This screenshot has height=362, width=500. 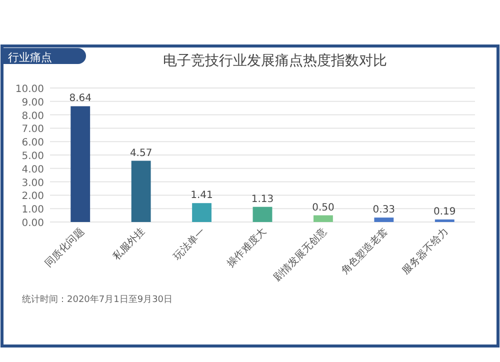 I want to click on y-tick-label: 1.00, so click(x=33, y=210).